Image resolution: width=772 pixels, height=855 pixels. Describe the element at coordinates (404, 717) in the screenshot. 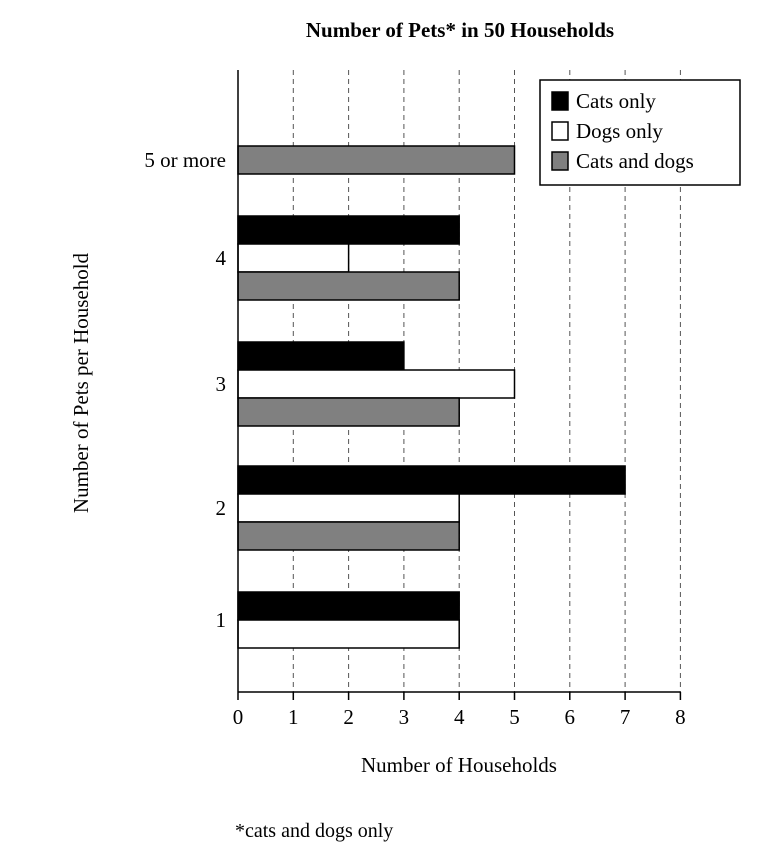

I see `x-tick-label: 3` at that location.